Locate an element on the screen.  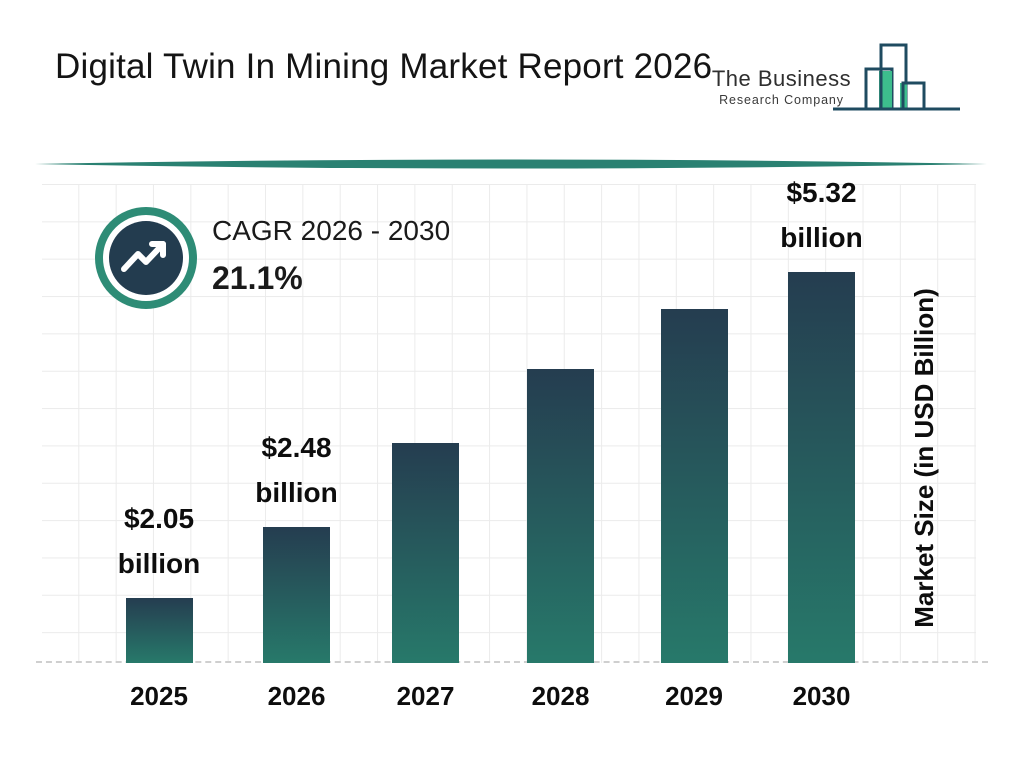
logo-company-name: The Business is located at coordinates (781, 78).